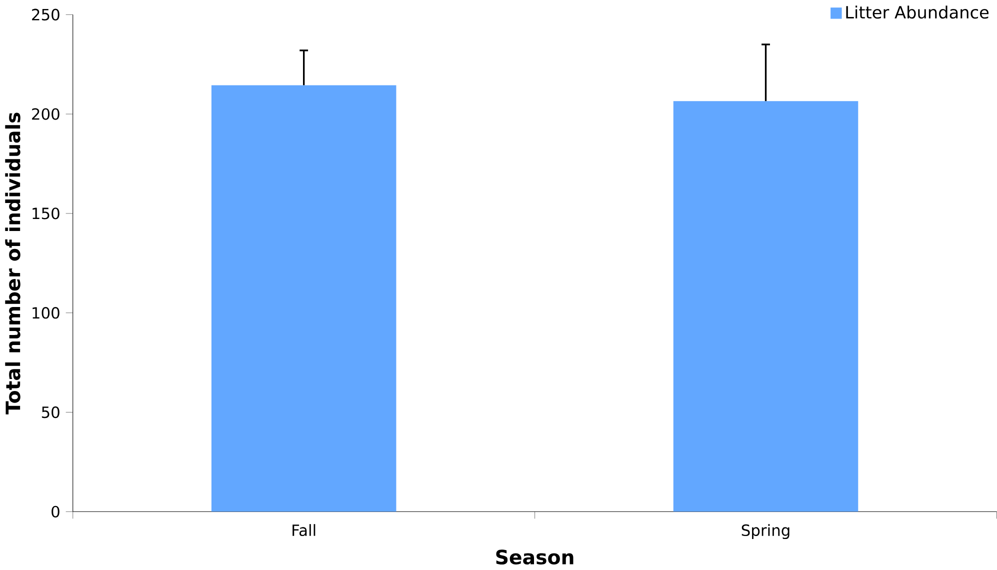  Describe the element at coordinates (535, 557) in the screenshot. I see `x-axis-title: Season` at that location.